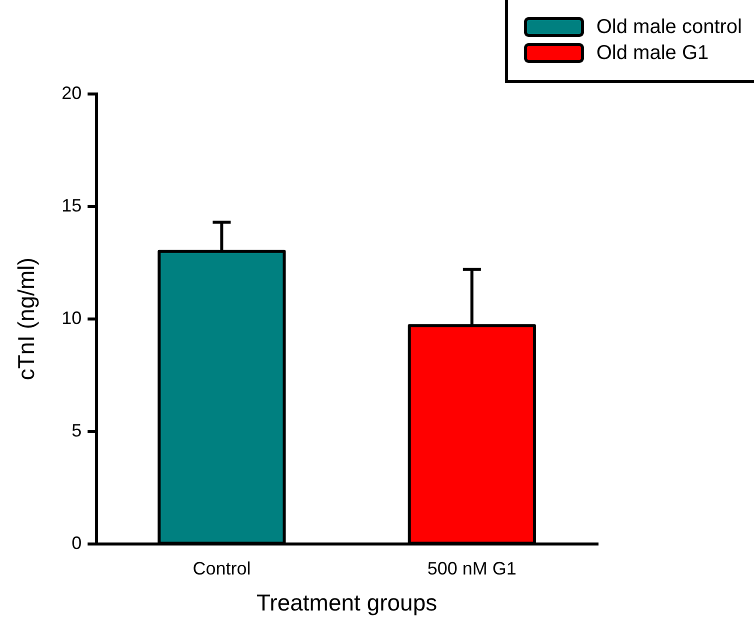 This screenshot has width=754, height=630. I want to click on y-tick-label: 5, so click(77, 430).